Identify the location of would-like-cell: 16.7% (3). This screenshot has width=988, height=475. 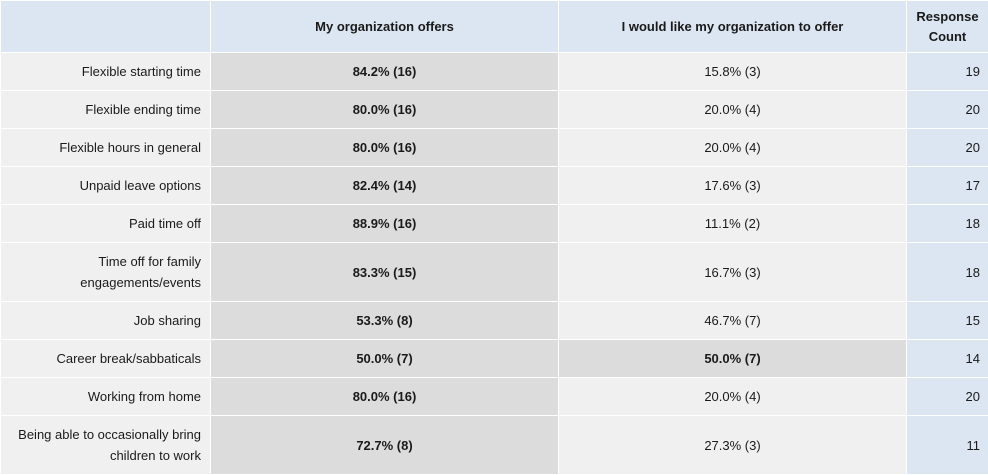
(733, 272).